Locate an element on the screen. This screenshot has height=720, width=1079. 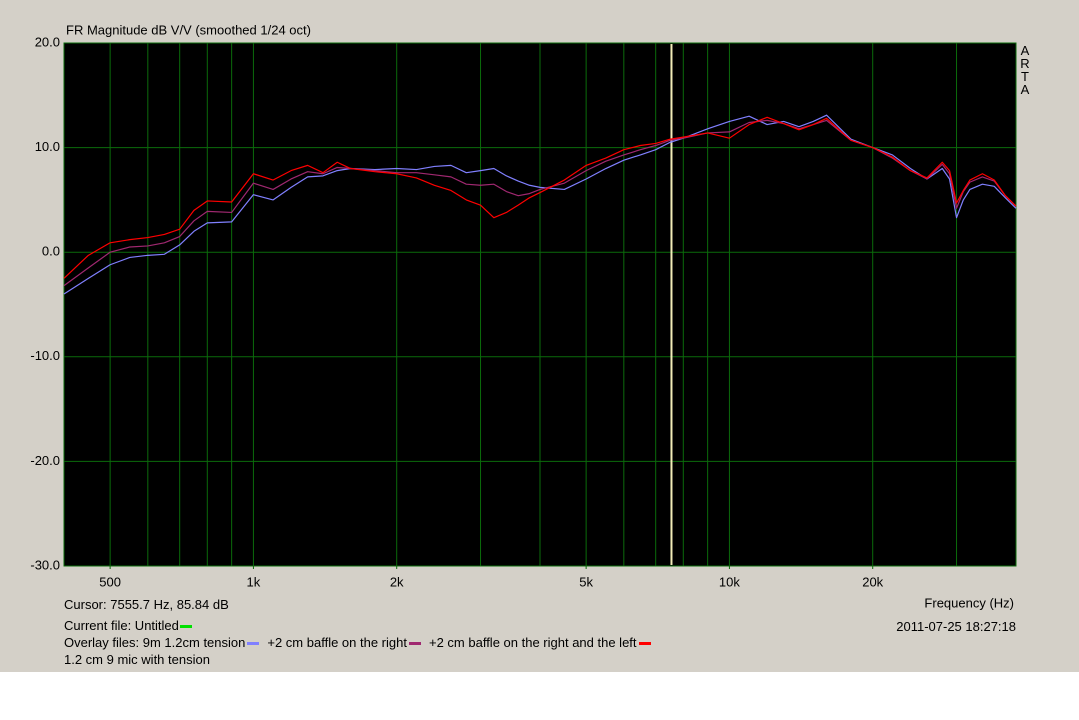
y-tick-label: -10.0 is located at coordinates (45, 355).